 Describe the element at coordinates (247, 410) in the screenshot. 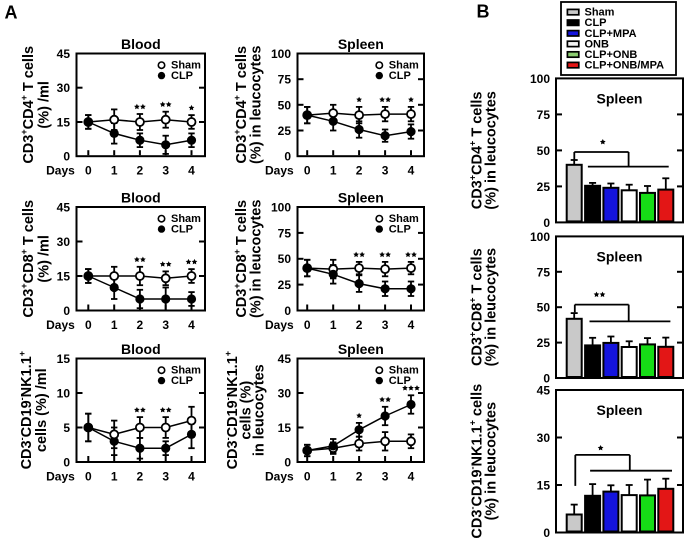

I see `svg-text: cells (%)` at that location.